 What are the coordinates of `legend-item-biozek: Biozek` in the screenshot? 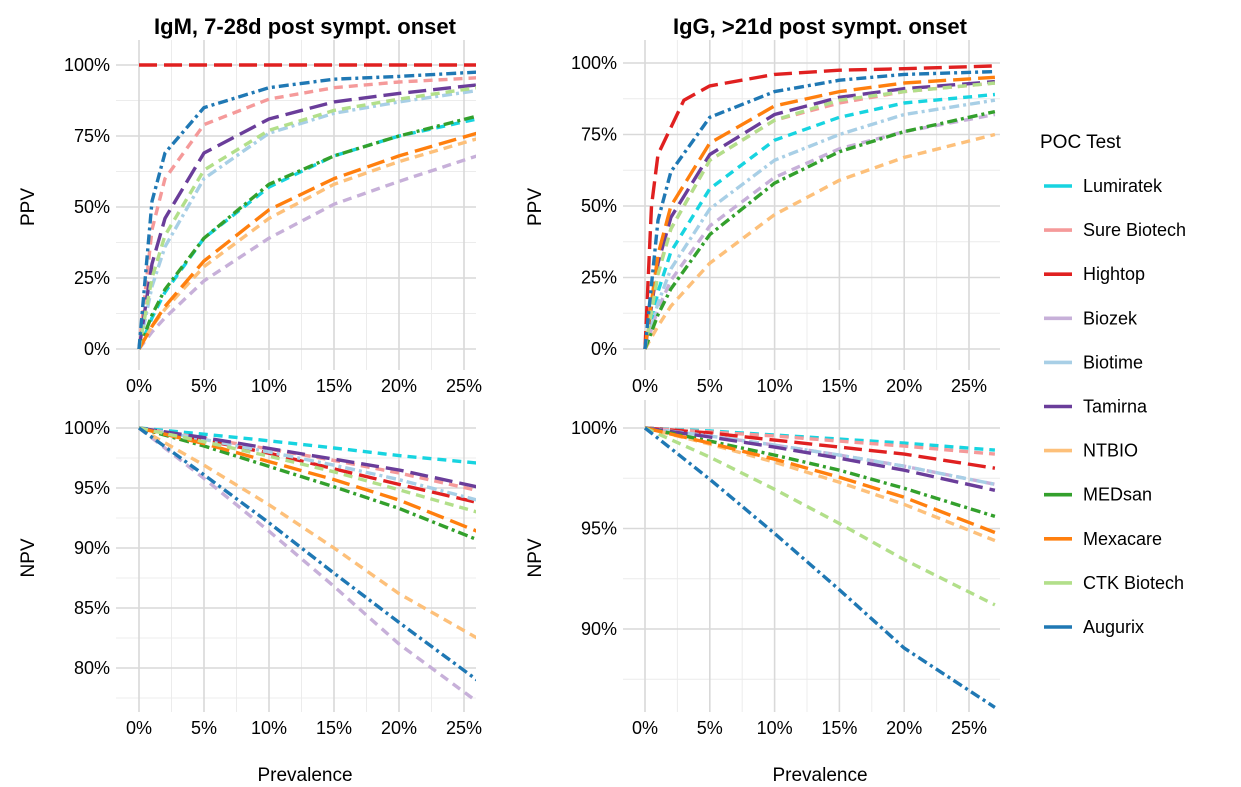 It's located at (1091, 318).